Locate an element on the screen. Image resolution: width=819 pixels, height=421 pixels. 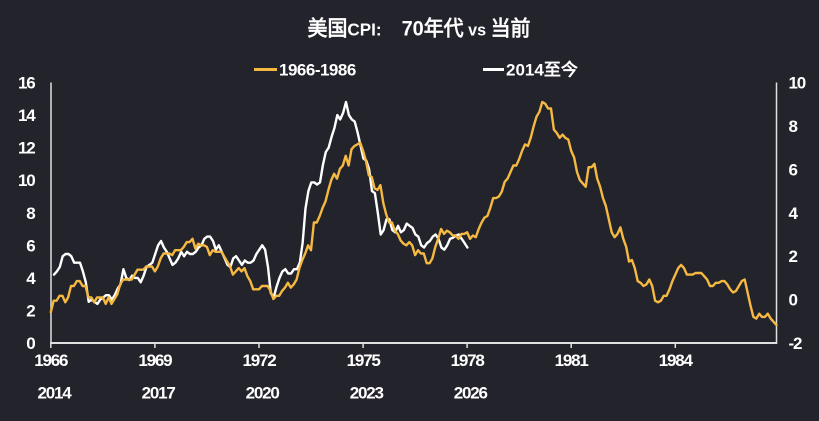
svg-text: 1975 is located at coordinates (364, 360).